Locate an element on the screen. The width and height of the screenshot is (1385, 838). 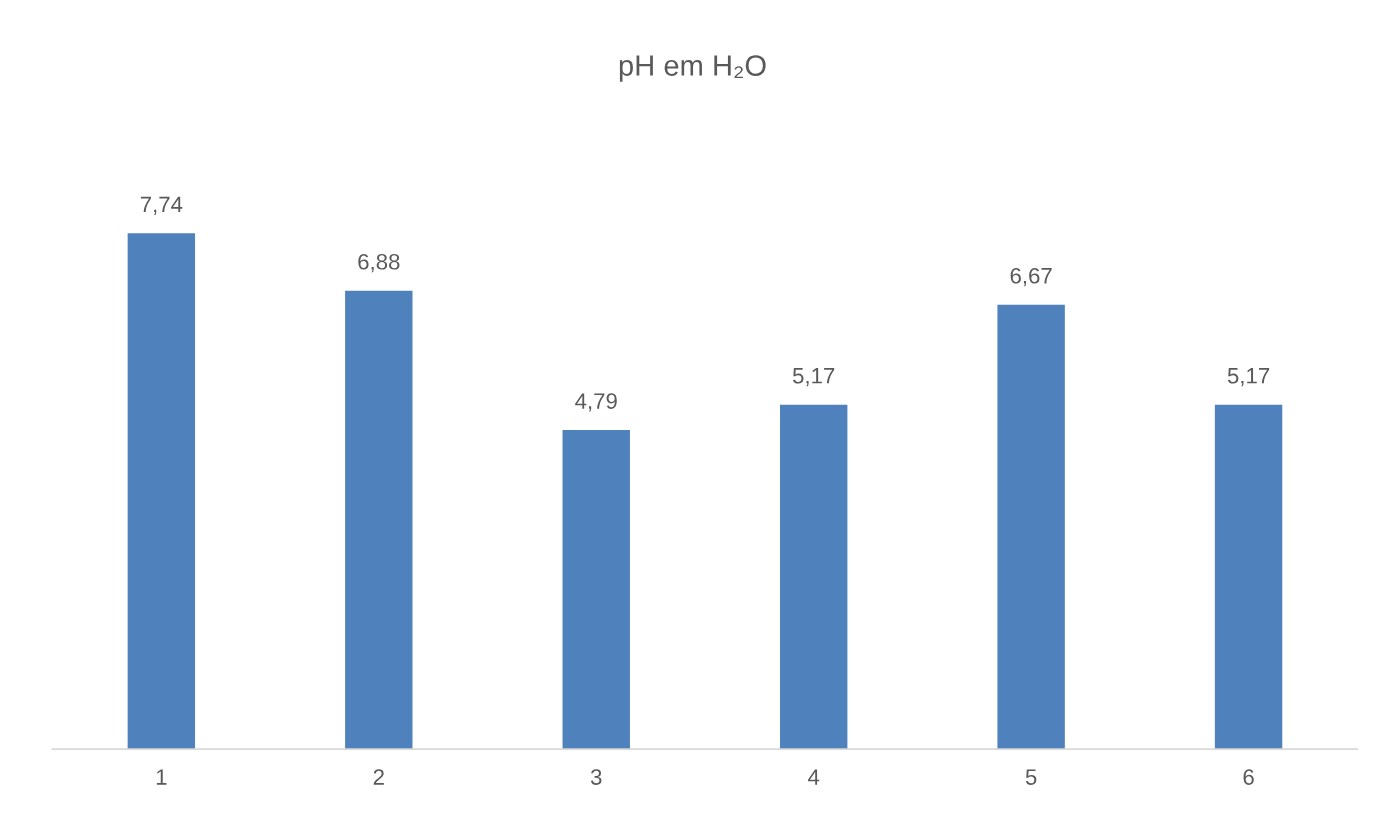
data-label: 7,74 is located at coordinates (161, 205).